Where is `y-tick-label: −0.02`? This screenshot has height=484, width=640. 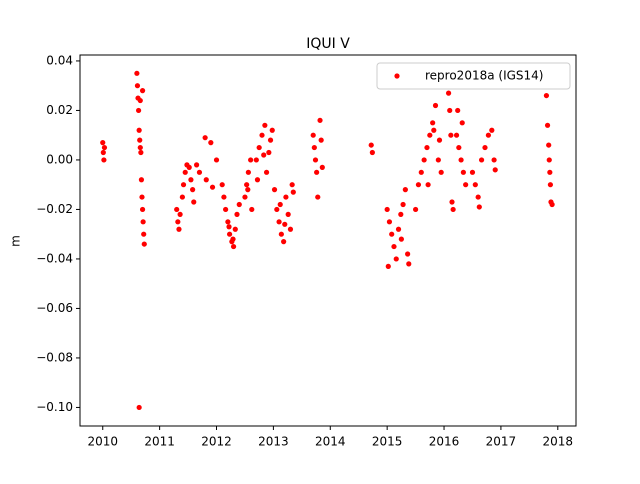
y-tick-label: −0.02 is located at coordinates (54, 209).